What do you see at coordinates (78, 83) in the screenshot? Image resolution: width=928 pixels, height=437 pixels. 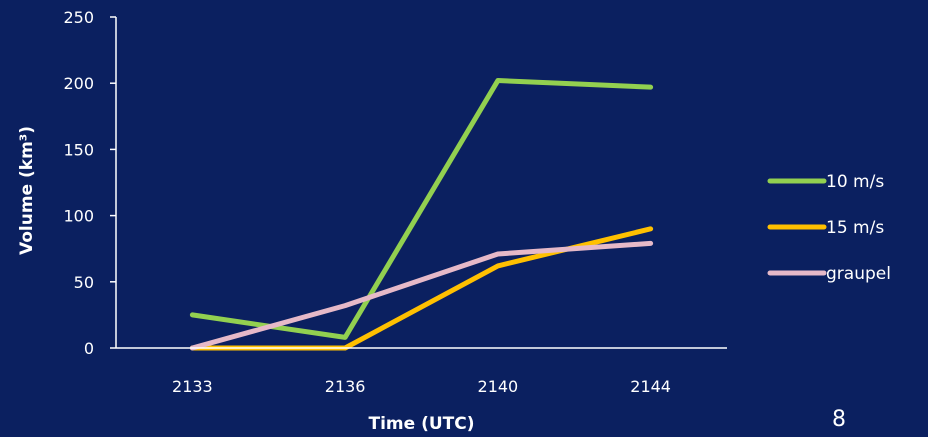 I see `y-tick-label: 200` at bounding box center [78, 83].